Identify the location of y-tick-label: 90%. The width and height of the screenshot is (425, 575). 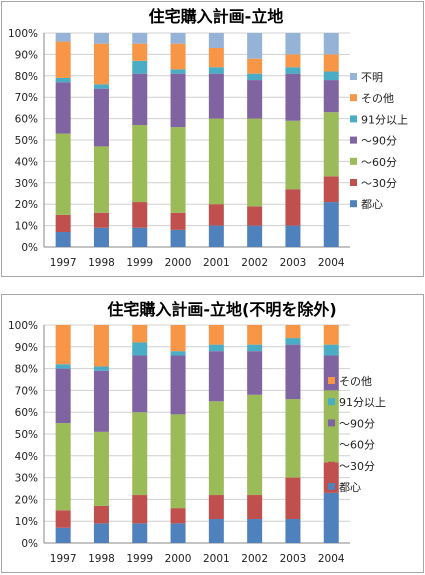
(26, 55).